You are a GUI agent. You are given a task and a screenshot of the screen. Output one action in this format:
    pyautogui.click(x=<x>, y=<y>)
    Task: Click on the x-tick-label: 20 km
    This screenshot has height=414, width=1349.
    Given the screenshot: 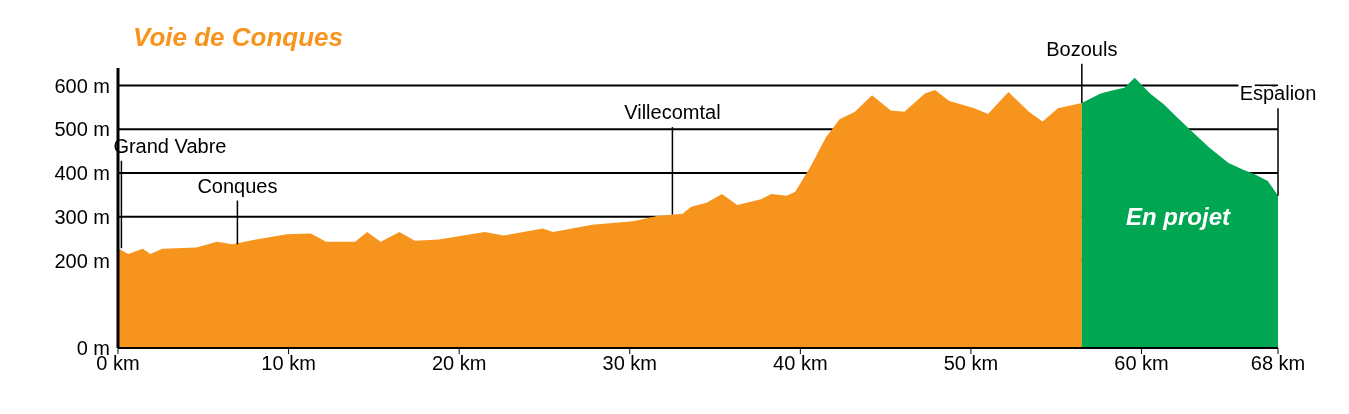 What is the action you would take?
    pyautogui.click(x=459, y=363)
    